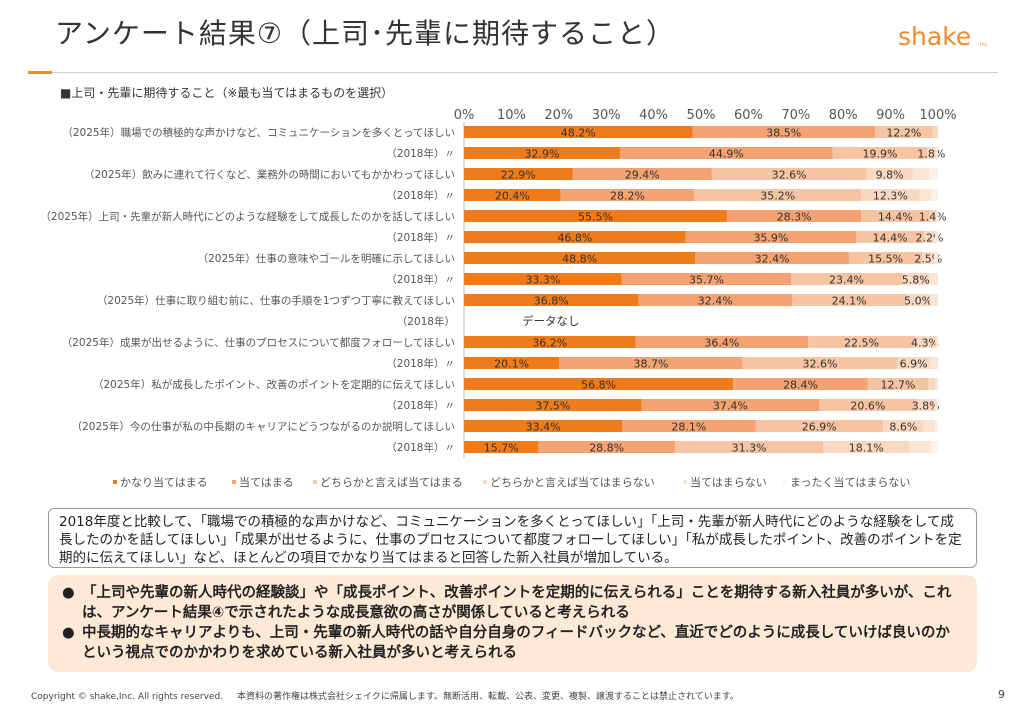  I want to click on x-tick-label: 100%, so click(937, 115).